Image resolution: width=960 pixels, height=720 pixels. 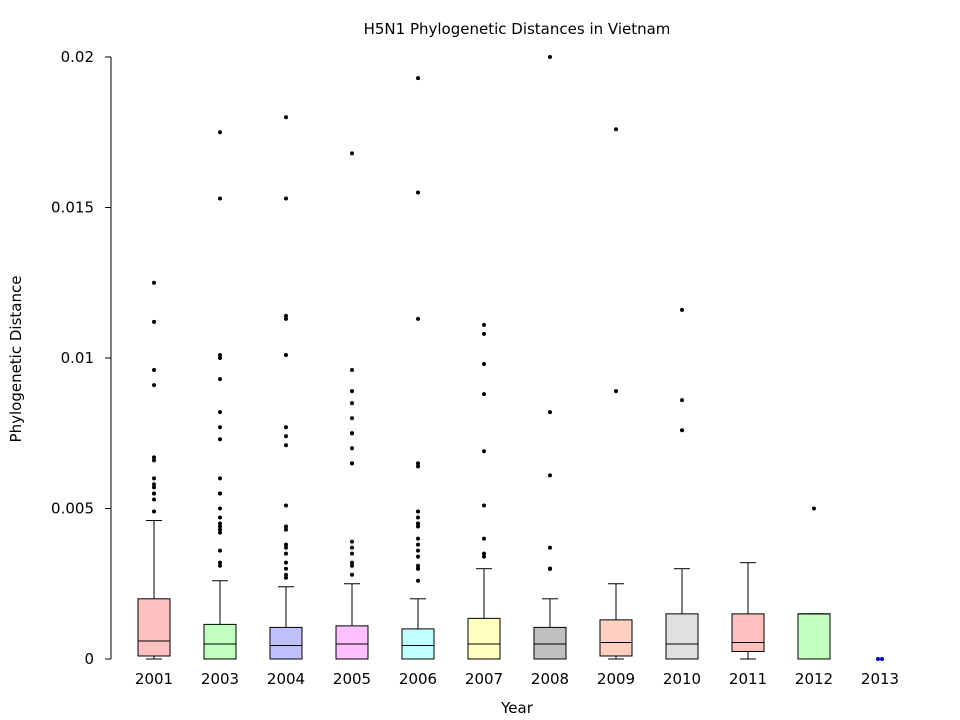 What do you see at coordinates (550, 357) in the screenshot?
I see `box-2008` at bounding box center [550, 357].